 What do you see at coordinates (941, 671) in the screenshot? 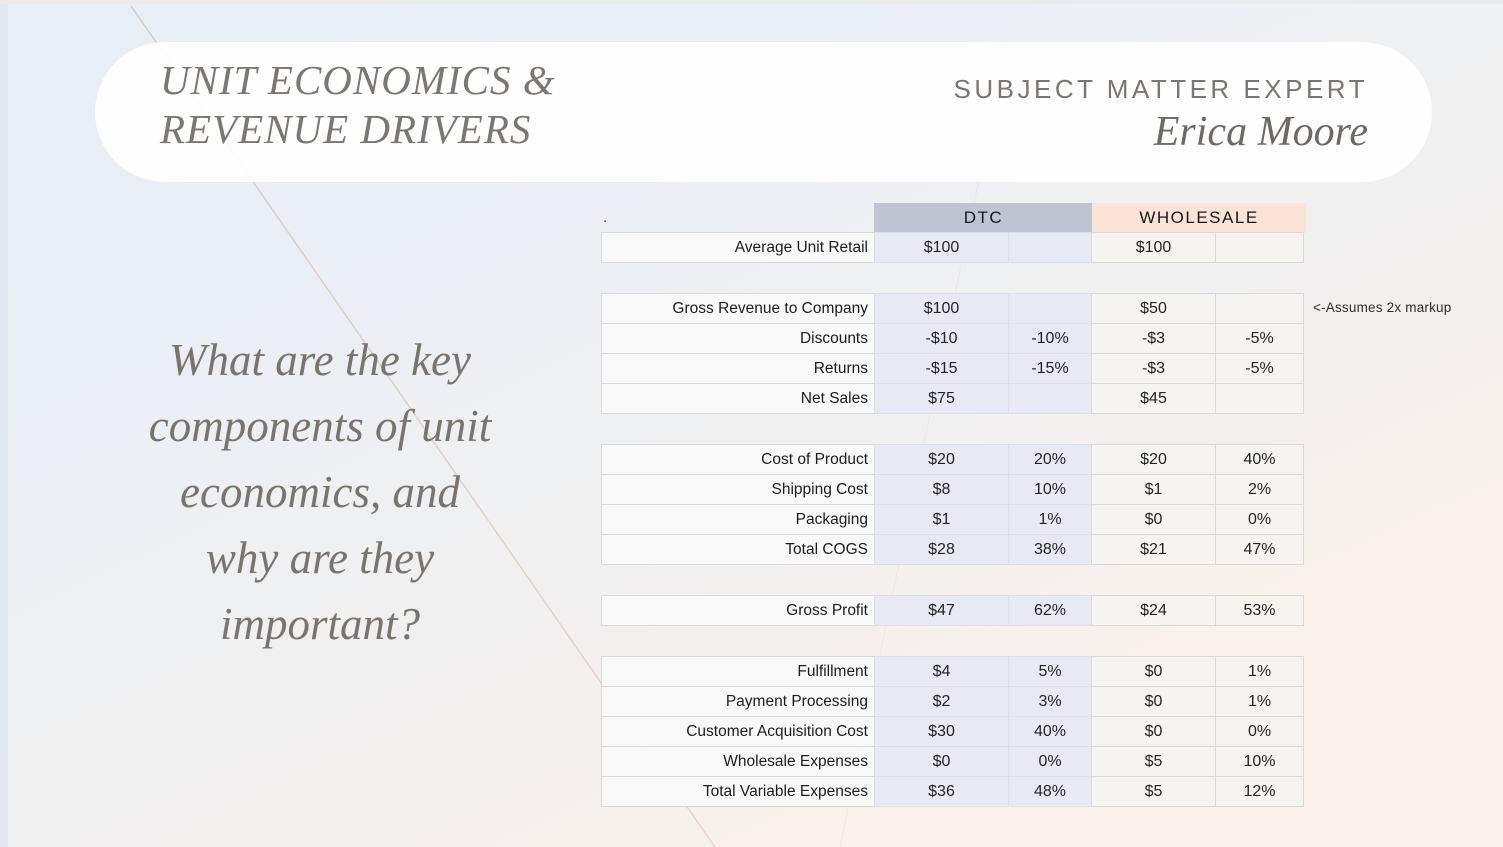
I see `dtc-dollar-cell: $4` at bounding box center [941, 671].